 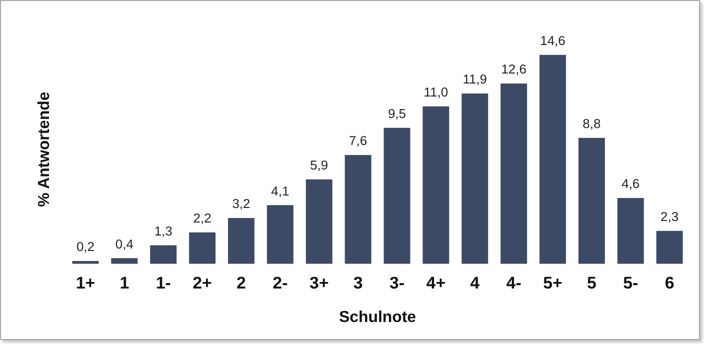 What do you see at coordinates (241, 204) in the screenshot?
I see `data-label: 3,2` at bounding box center [241, 204].